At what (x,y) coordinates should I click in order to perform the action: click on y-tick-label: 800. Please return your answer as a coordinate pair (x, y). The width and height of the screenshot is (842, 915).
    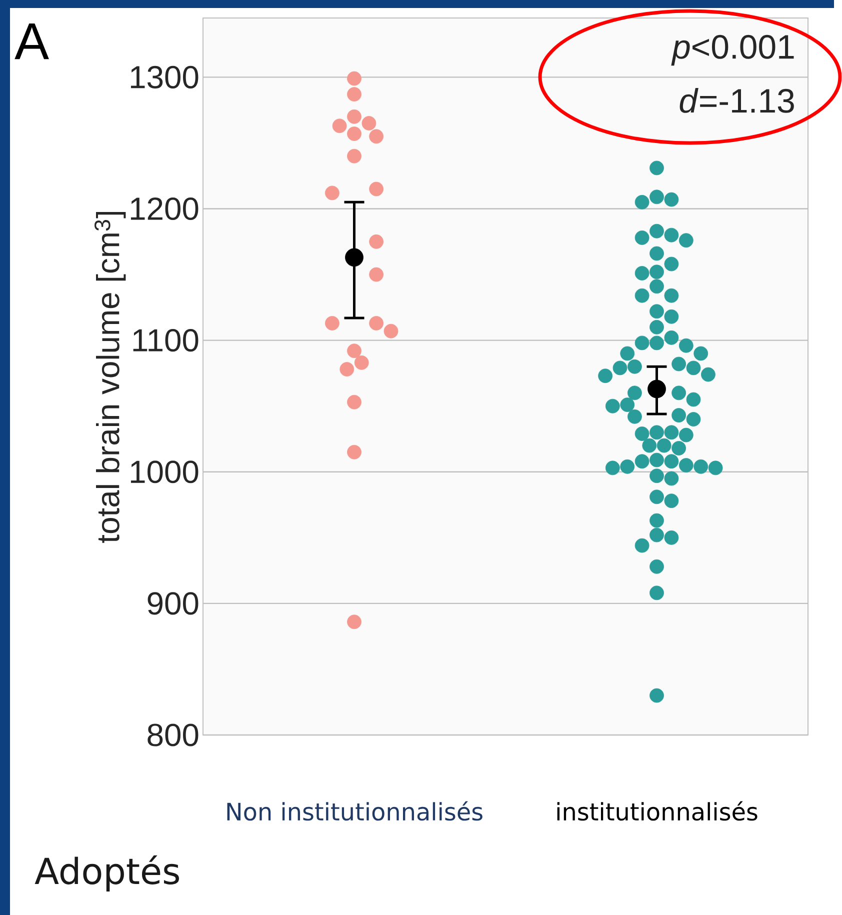
    Looking at the image, I should click on (173, 735).